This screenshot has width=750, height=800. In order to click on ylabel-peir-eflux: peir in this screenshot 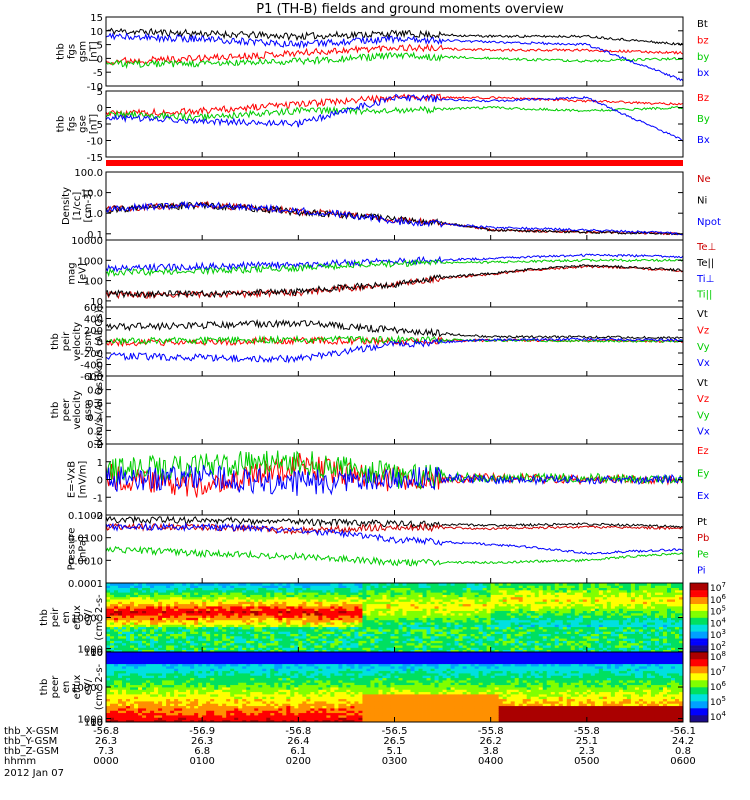, I will do `click(55, 617)`.